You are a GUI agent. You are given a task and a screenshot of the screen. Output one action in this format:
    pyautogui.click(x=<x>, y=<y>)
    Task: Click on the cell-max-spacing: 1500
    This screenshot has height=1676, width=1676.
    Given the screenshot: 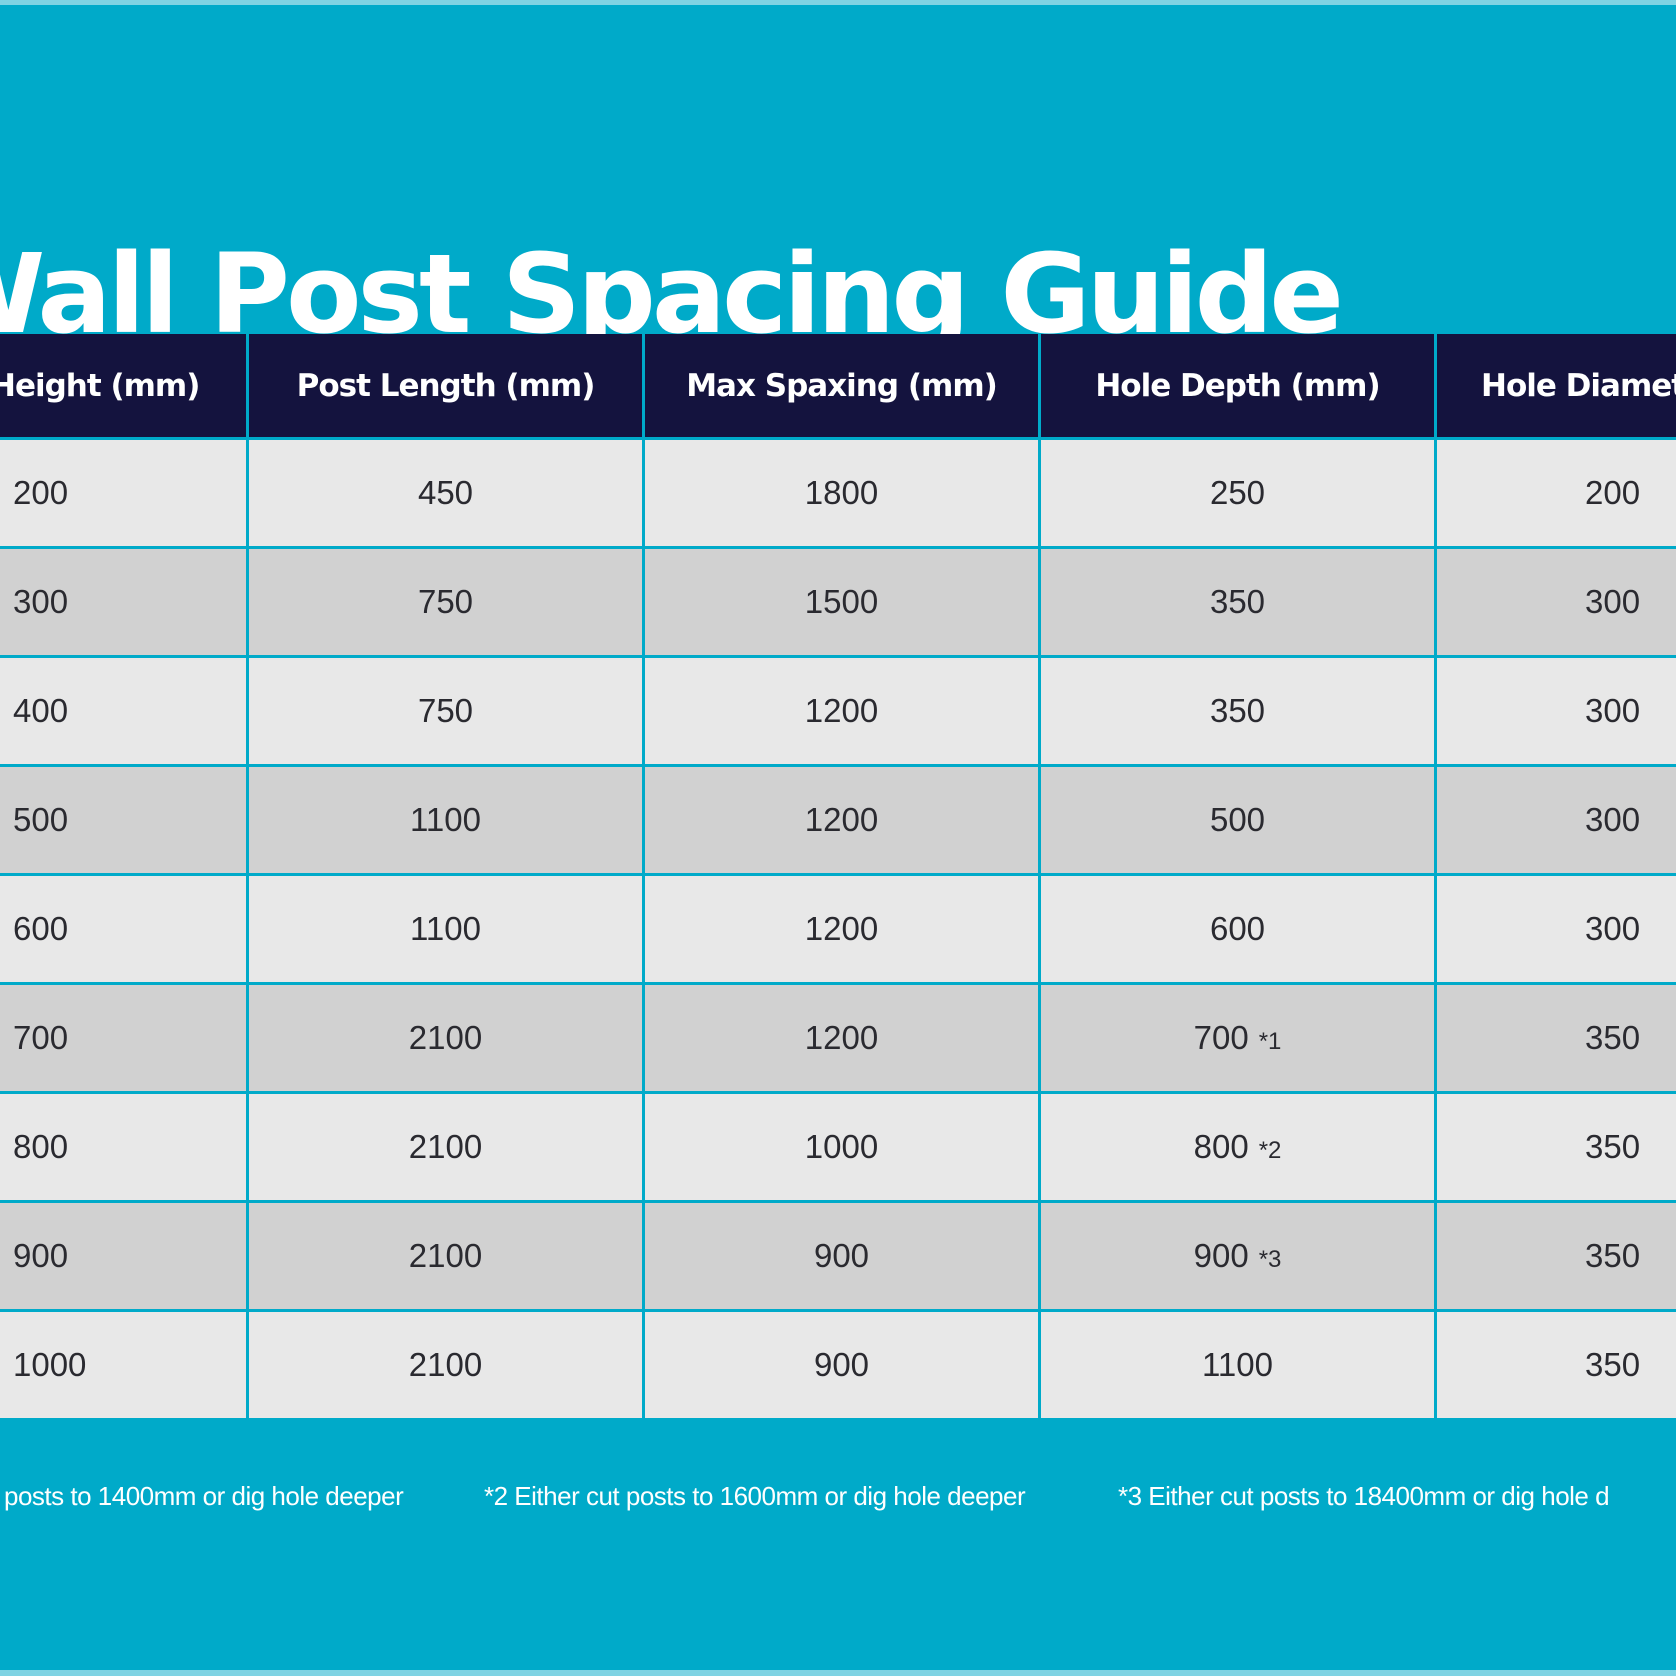 What is the action you would take?
    pyautogui.click(x=841, y=602)
    